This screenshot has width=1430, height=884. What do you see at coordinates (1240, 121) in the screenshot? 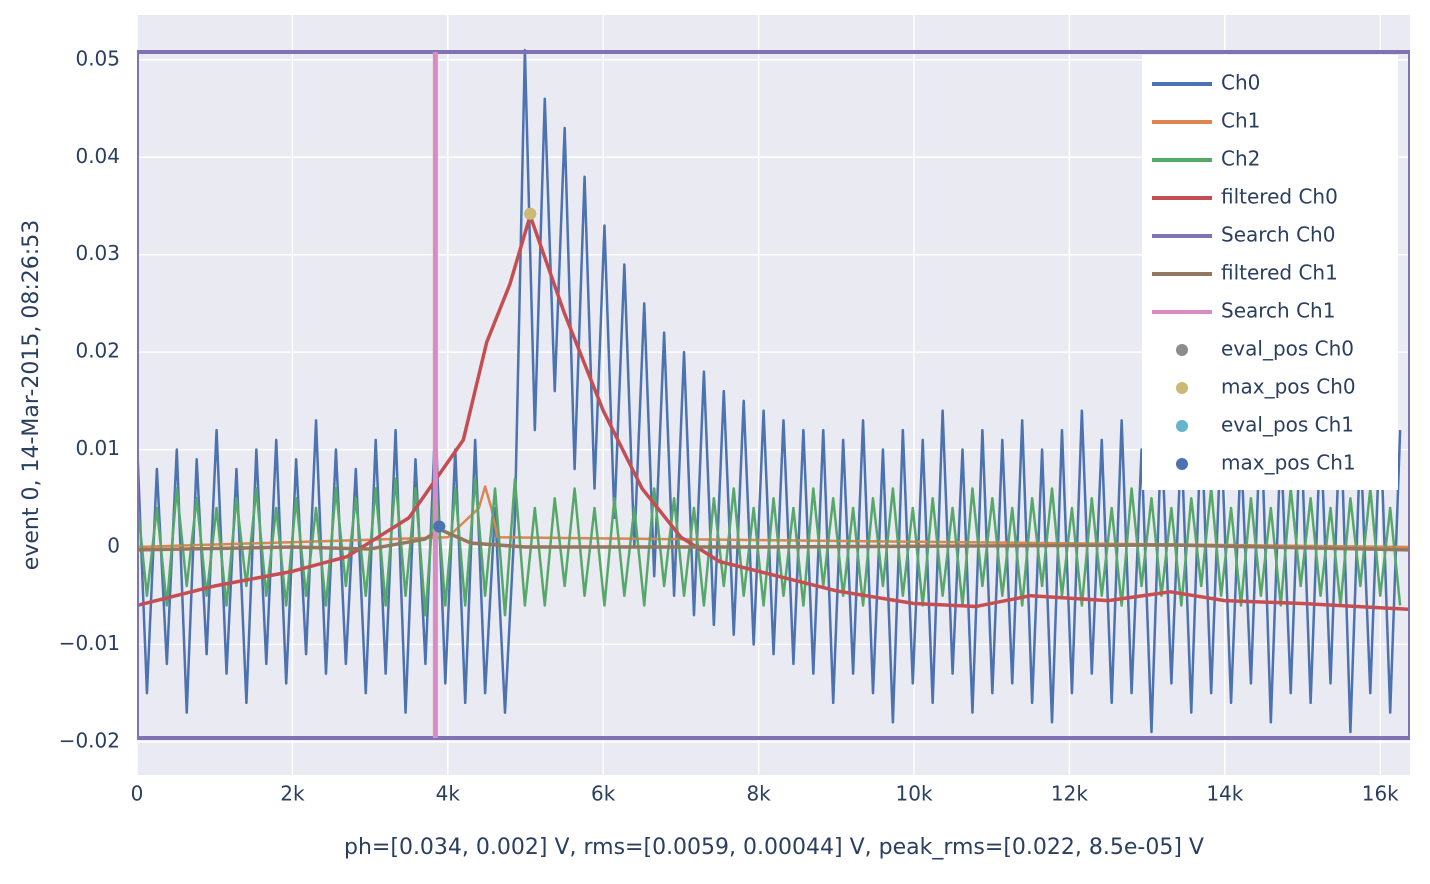
I see `legend-label: Ch1` at bounding box center [1240, 121].